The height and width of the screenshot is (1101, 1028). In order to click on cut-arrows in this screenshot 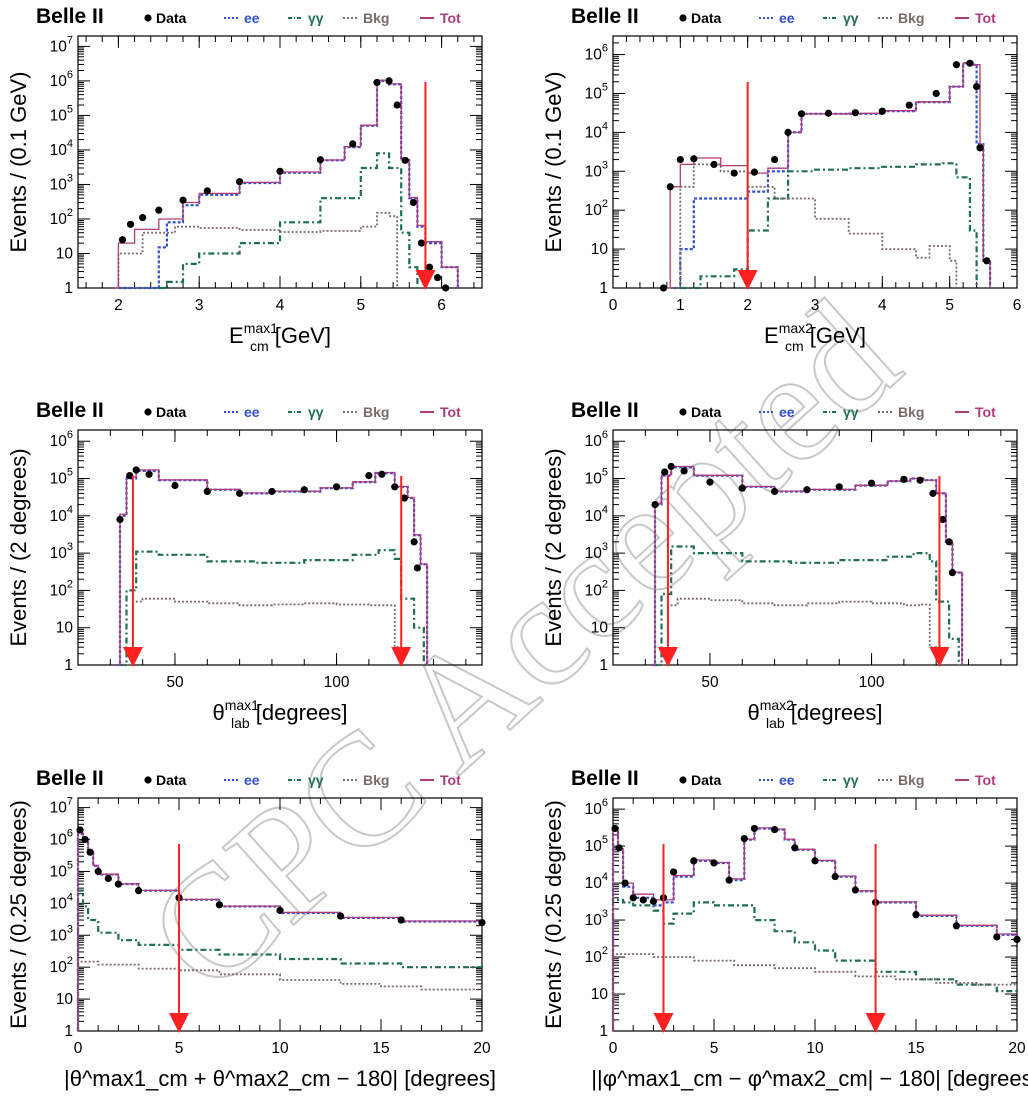, I will do `click(803, 571)`.